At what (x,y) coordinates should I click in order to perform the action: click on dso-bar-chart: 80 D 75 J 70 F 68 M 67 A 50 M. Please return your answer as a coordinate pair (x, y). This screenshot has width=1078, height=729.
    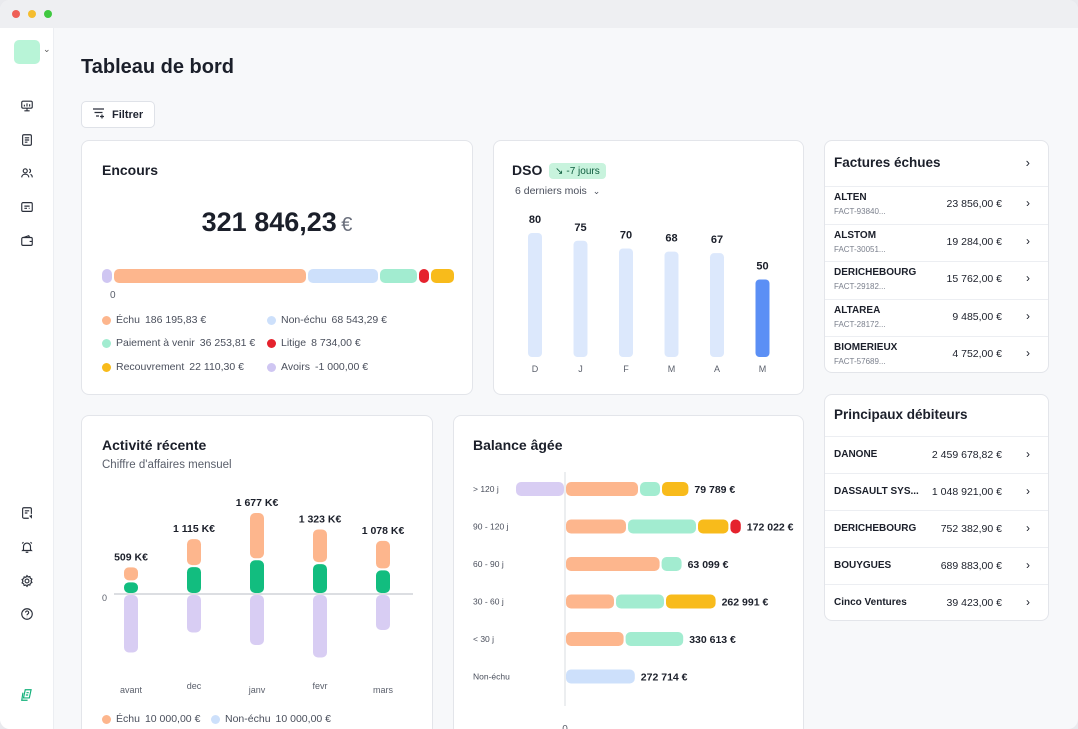
    Looking at the image, I should click on (649, 294).